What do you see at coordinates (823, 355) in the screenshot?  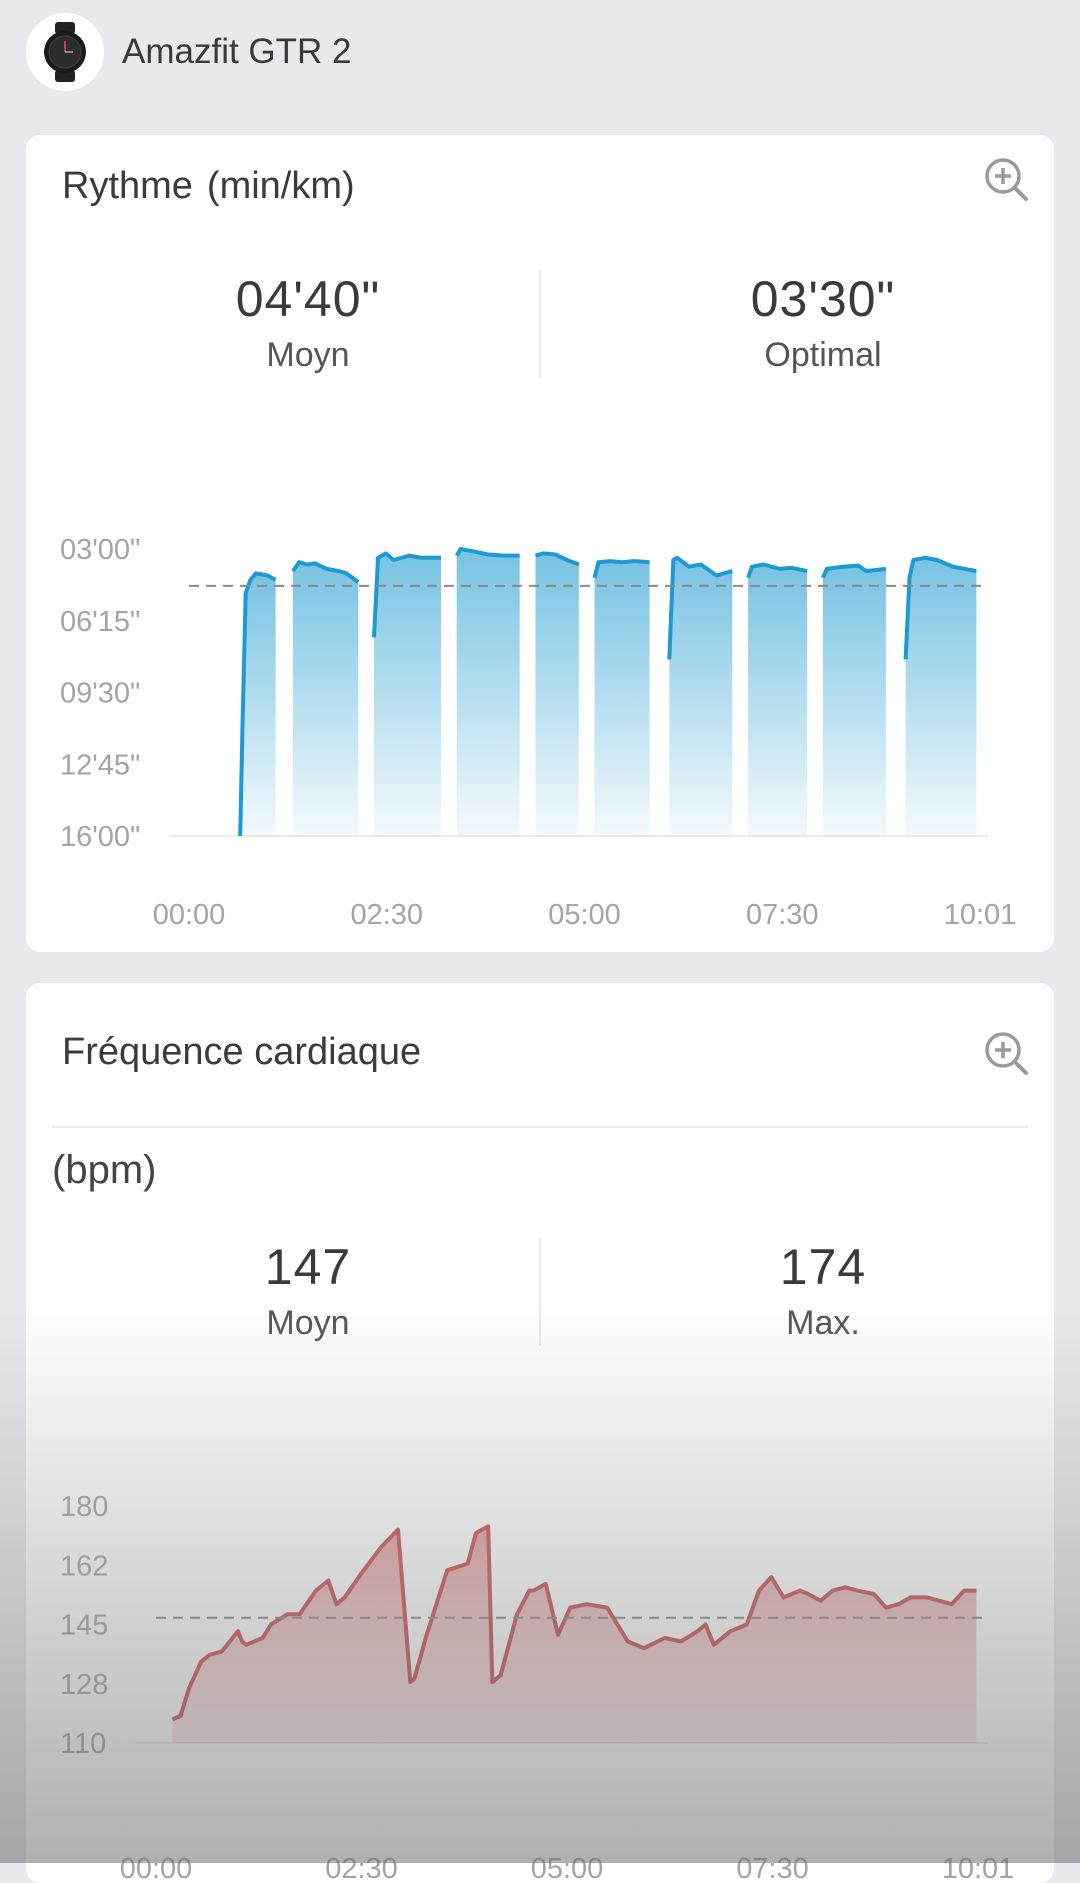 I see `pace-best-label: Optimal` at bounding box center [823, 355].